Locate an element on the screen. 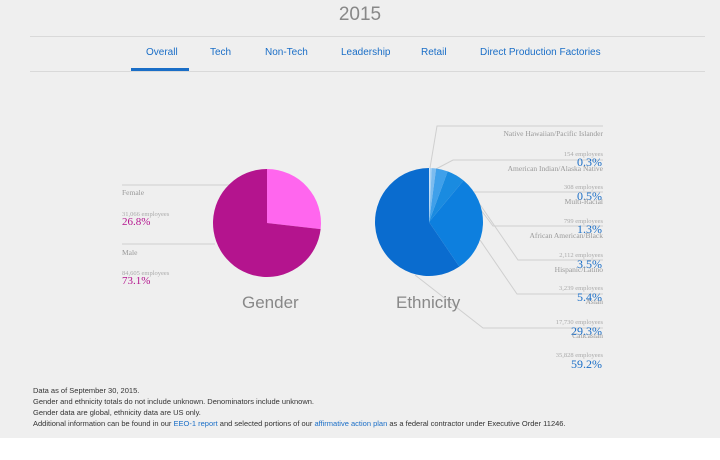 The width and height of the screenshot is (720, 460). eth-percent-caucasian: 59.2% is located at coordinates (586, 364).